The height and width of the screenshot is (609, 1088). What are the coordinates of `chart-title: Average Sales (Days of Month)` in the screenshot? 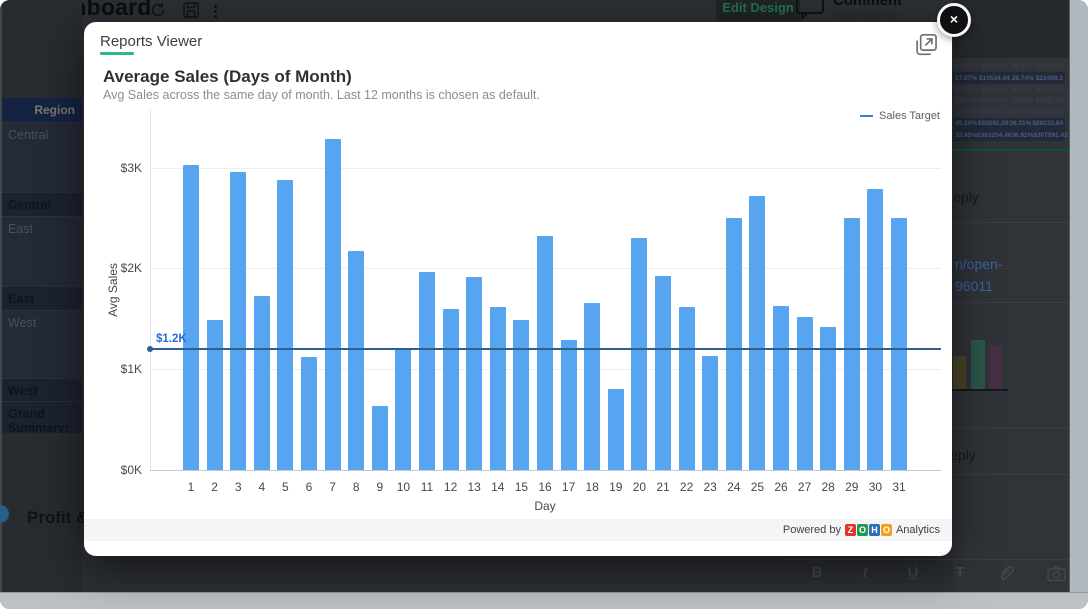 It's located at (227, 76).